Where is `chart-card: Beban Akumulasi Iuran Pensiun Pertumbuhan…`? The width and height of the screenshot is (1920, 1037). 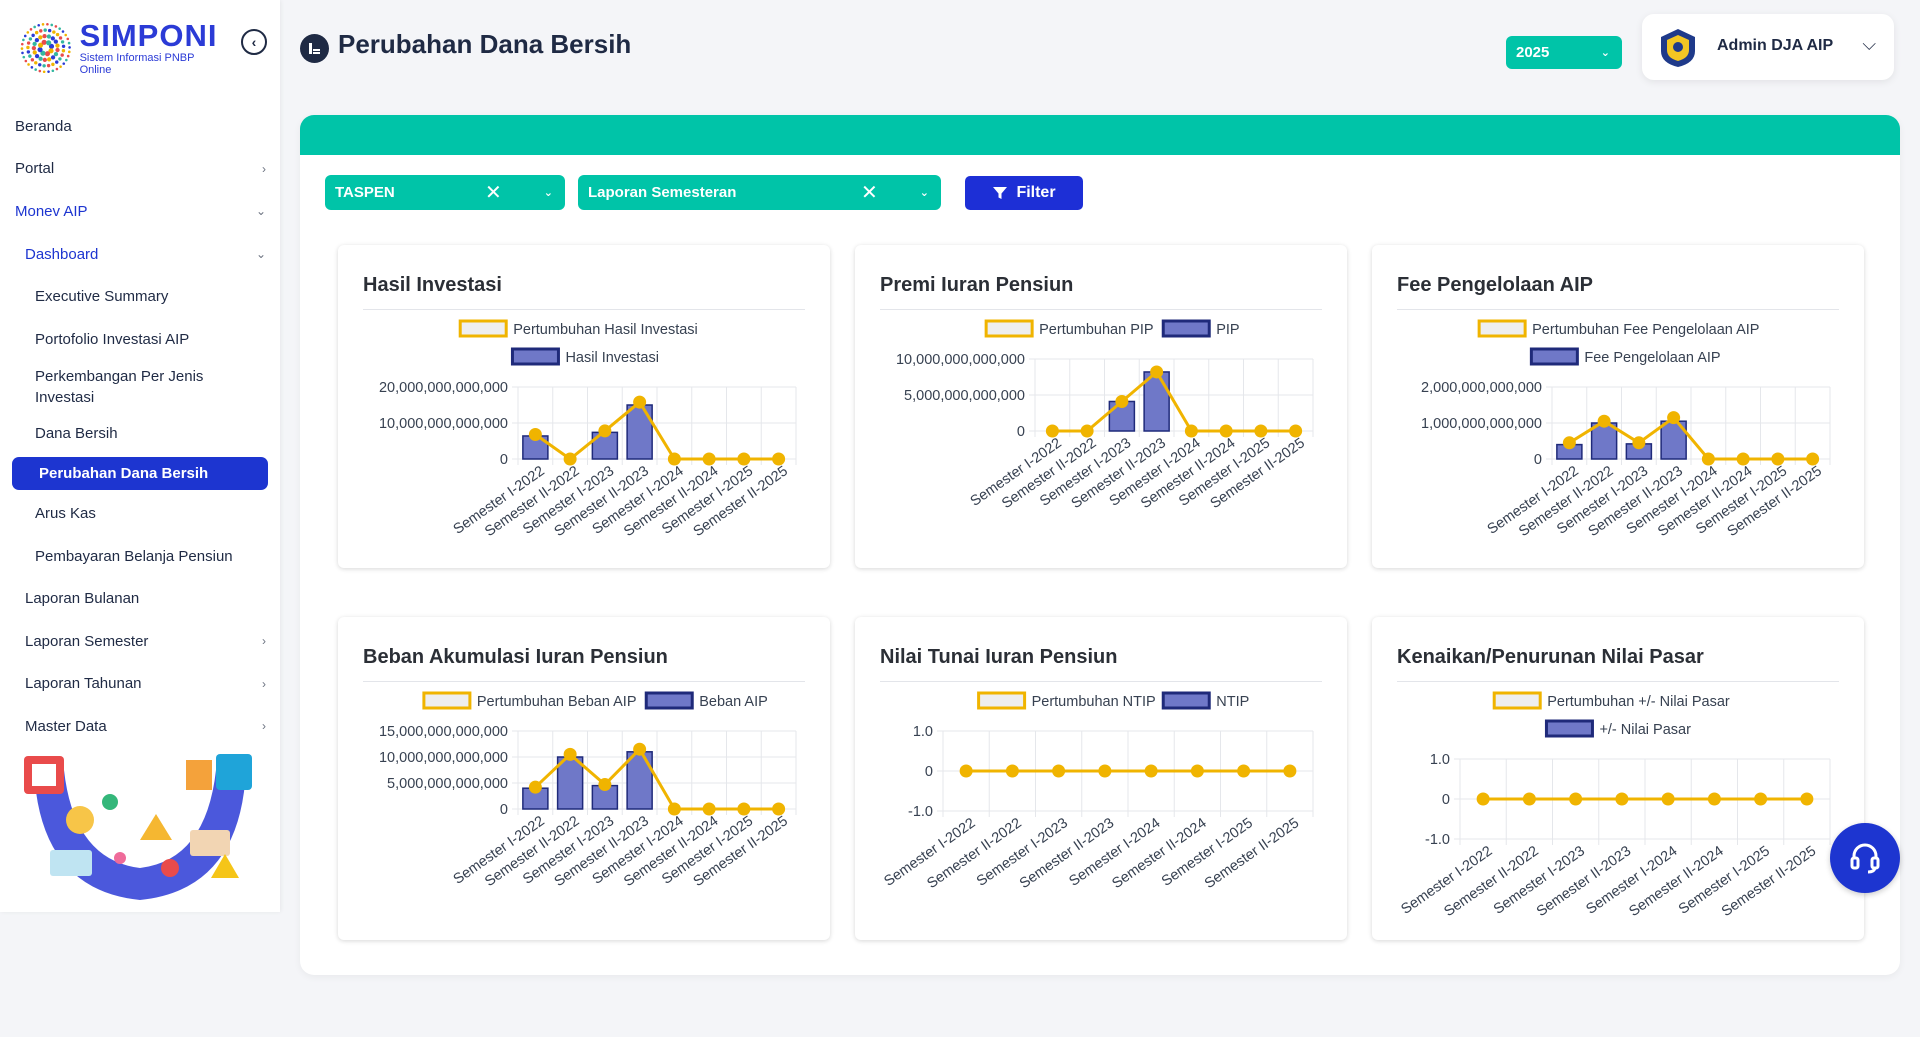 chart-card: Beban Akumulasi Iuran Pensiun Pertumbuhan… is located at coordinates (584, 778).